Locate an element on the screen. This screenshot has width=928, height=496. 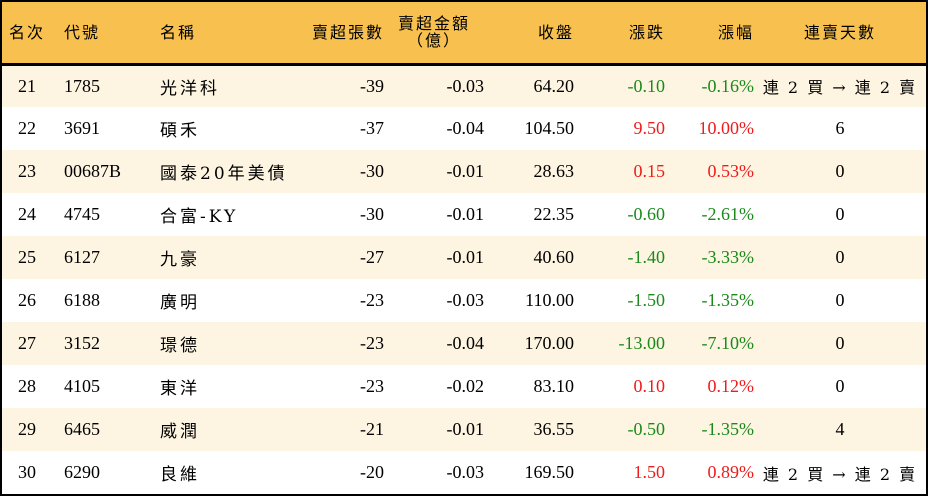
cell-name: 良維 is located at coordinates (180, 475).